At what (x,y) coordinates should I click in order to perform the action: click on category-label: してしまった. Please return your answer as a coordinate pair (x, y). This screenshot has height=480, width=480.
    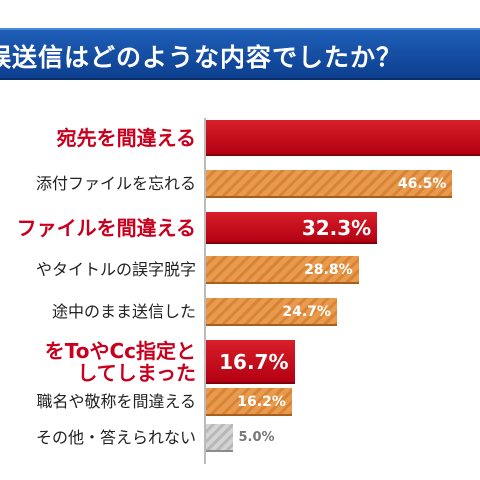
    Looking at the image, I should click on (136, 373).